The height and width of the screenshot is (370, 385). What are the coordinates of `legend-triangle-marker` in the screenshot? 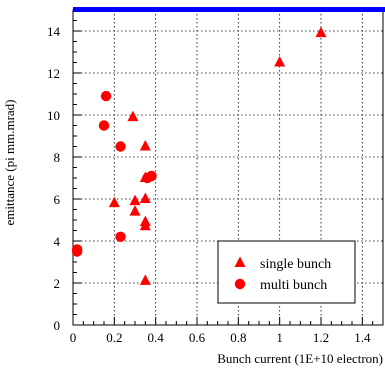 It's located at (240, 261).